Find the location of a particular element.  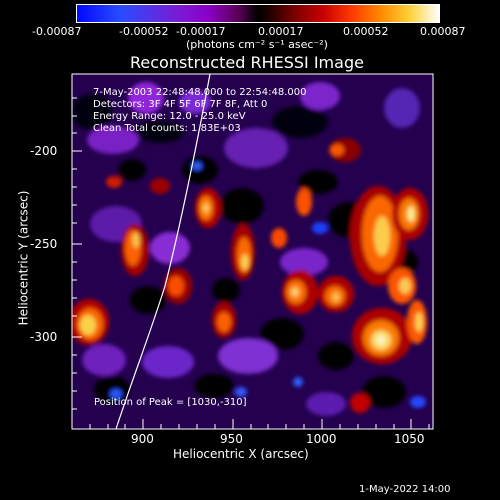

colorbar-tick-label: -0.00017 is located at coordinates (201, 31).